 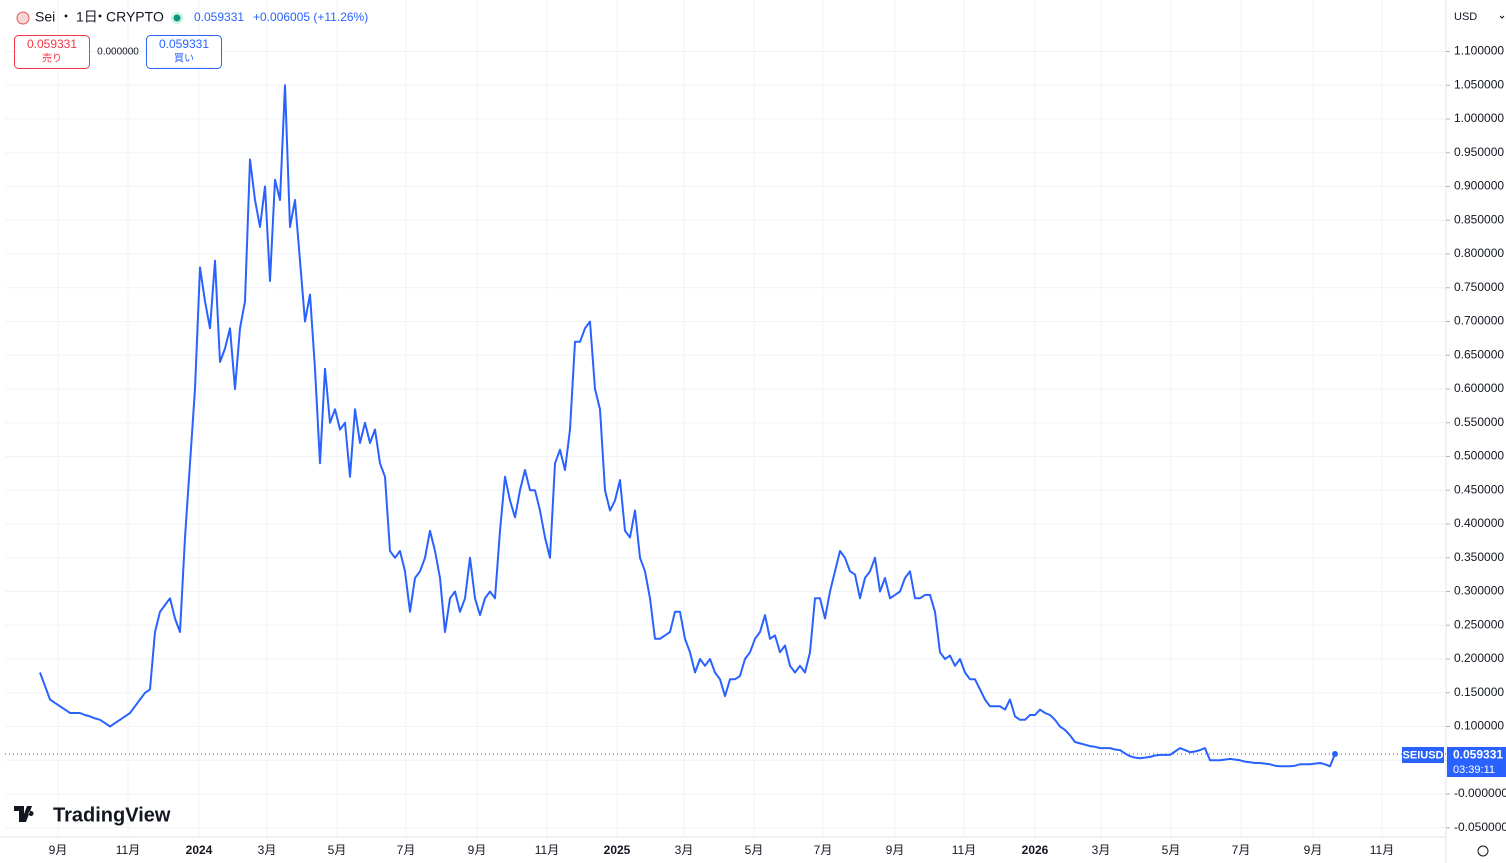 What do you see at coordinates (310, 17) in the screenshot?
I see `header-change: +0.006005 (+11.26%)` at bounding box center [310, 17].